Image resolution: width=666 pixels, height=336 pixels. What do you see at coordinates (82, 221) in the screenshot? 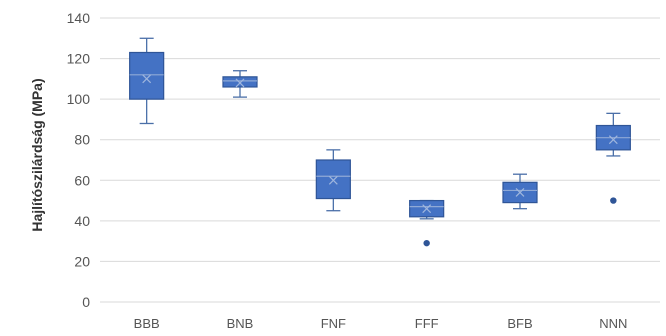
I see `y-tick-label: 40` at bounding box center [82, 221].